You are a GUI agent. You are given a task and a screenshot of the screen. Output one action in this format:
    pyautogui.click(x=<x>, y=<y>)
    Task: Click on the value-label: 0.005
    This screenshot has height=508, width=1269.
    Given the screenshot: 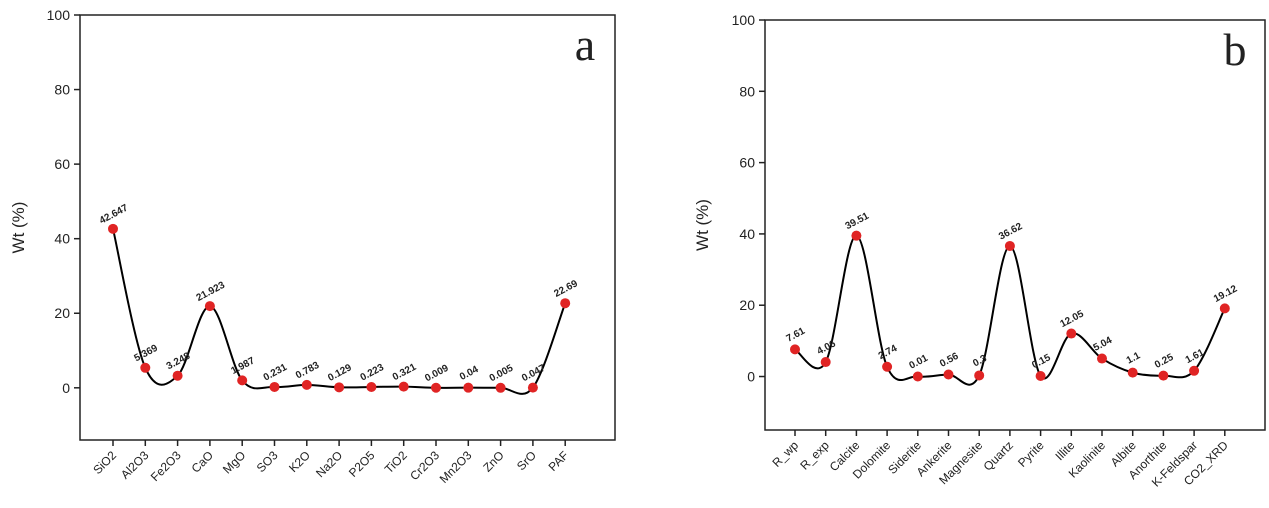 What is the action you would take?
    pyautogui.click(x=502, y=374)
    